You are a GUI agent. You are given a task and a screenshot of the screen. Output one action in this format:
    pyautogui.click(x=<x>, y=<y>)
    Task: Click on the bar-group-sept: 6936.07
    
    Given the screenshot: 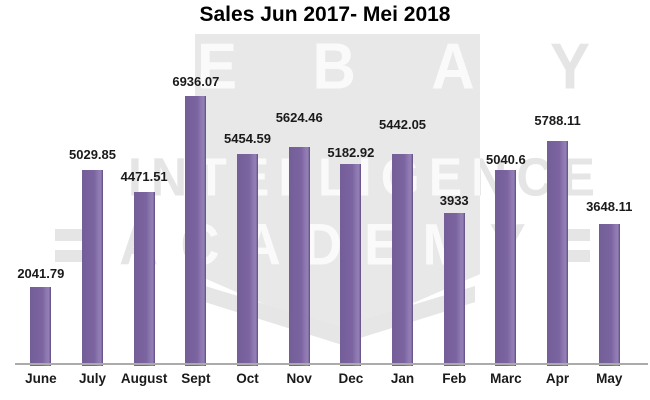 What is the action you would take?
    pyautogui.click(x=196, y=183)
    